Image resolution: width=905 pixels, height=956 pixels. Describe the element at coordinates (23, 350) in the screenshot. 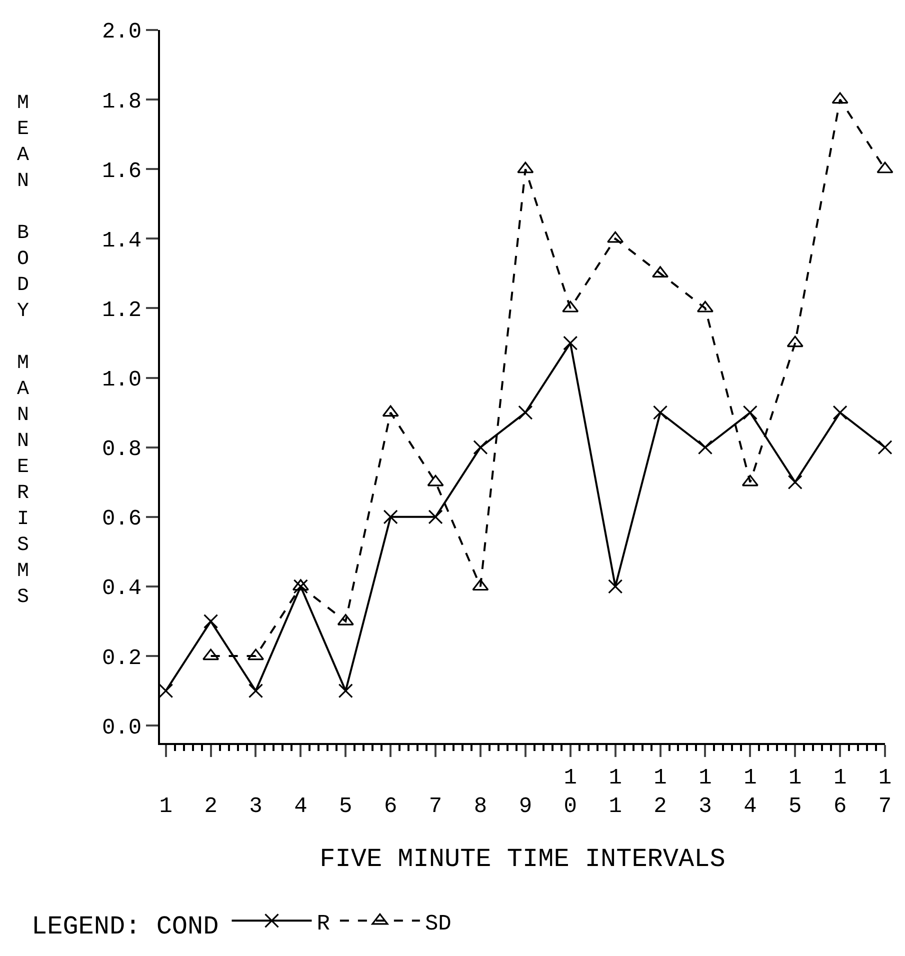

I see `text: MEAN BODY MANNERISMS` at that location.